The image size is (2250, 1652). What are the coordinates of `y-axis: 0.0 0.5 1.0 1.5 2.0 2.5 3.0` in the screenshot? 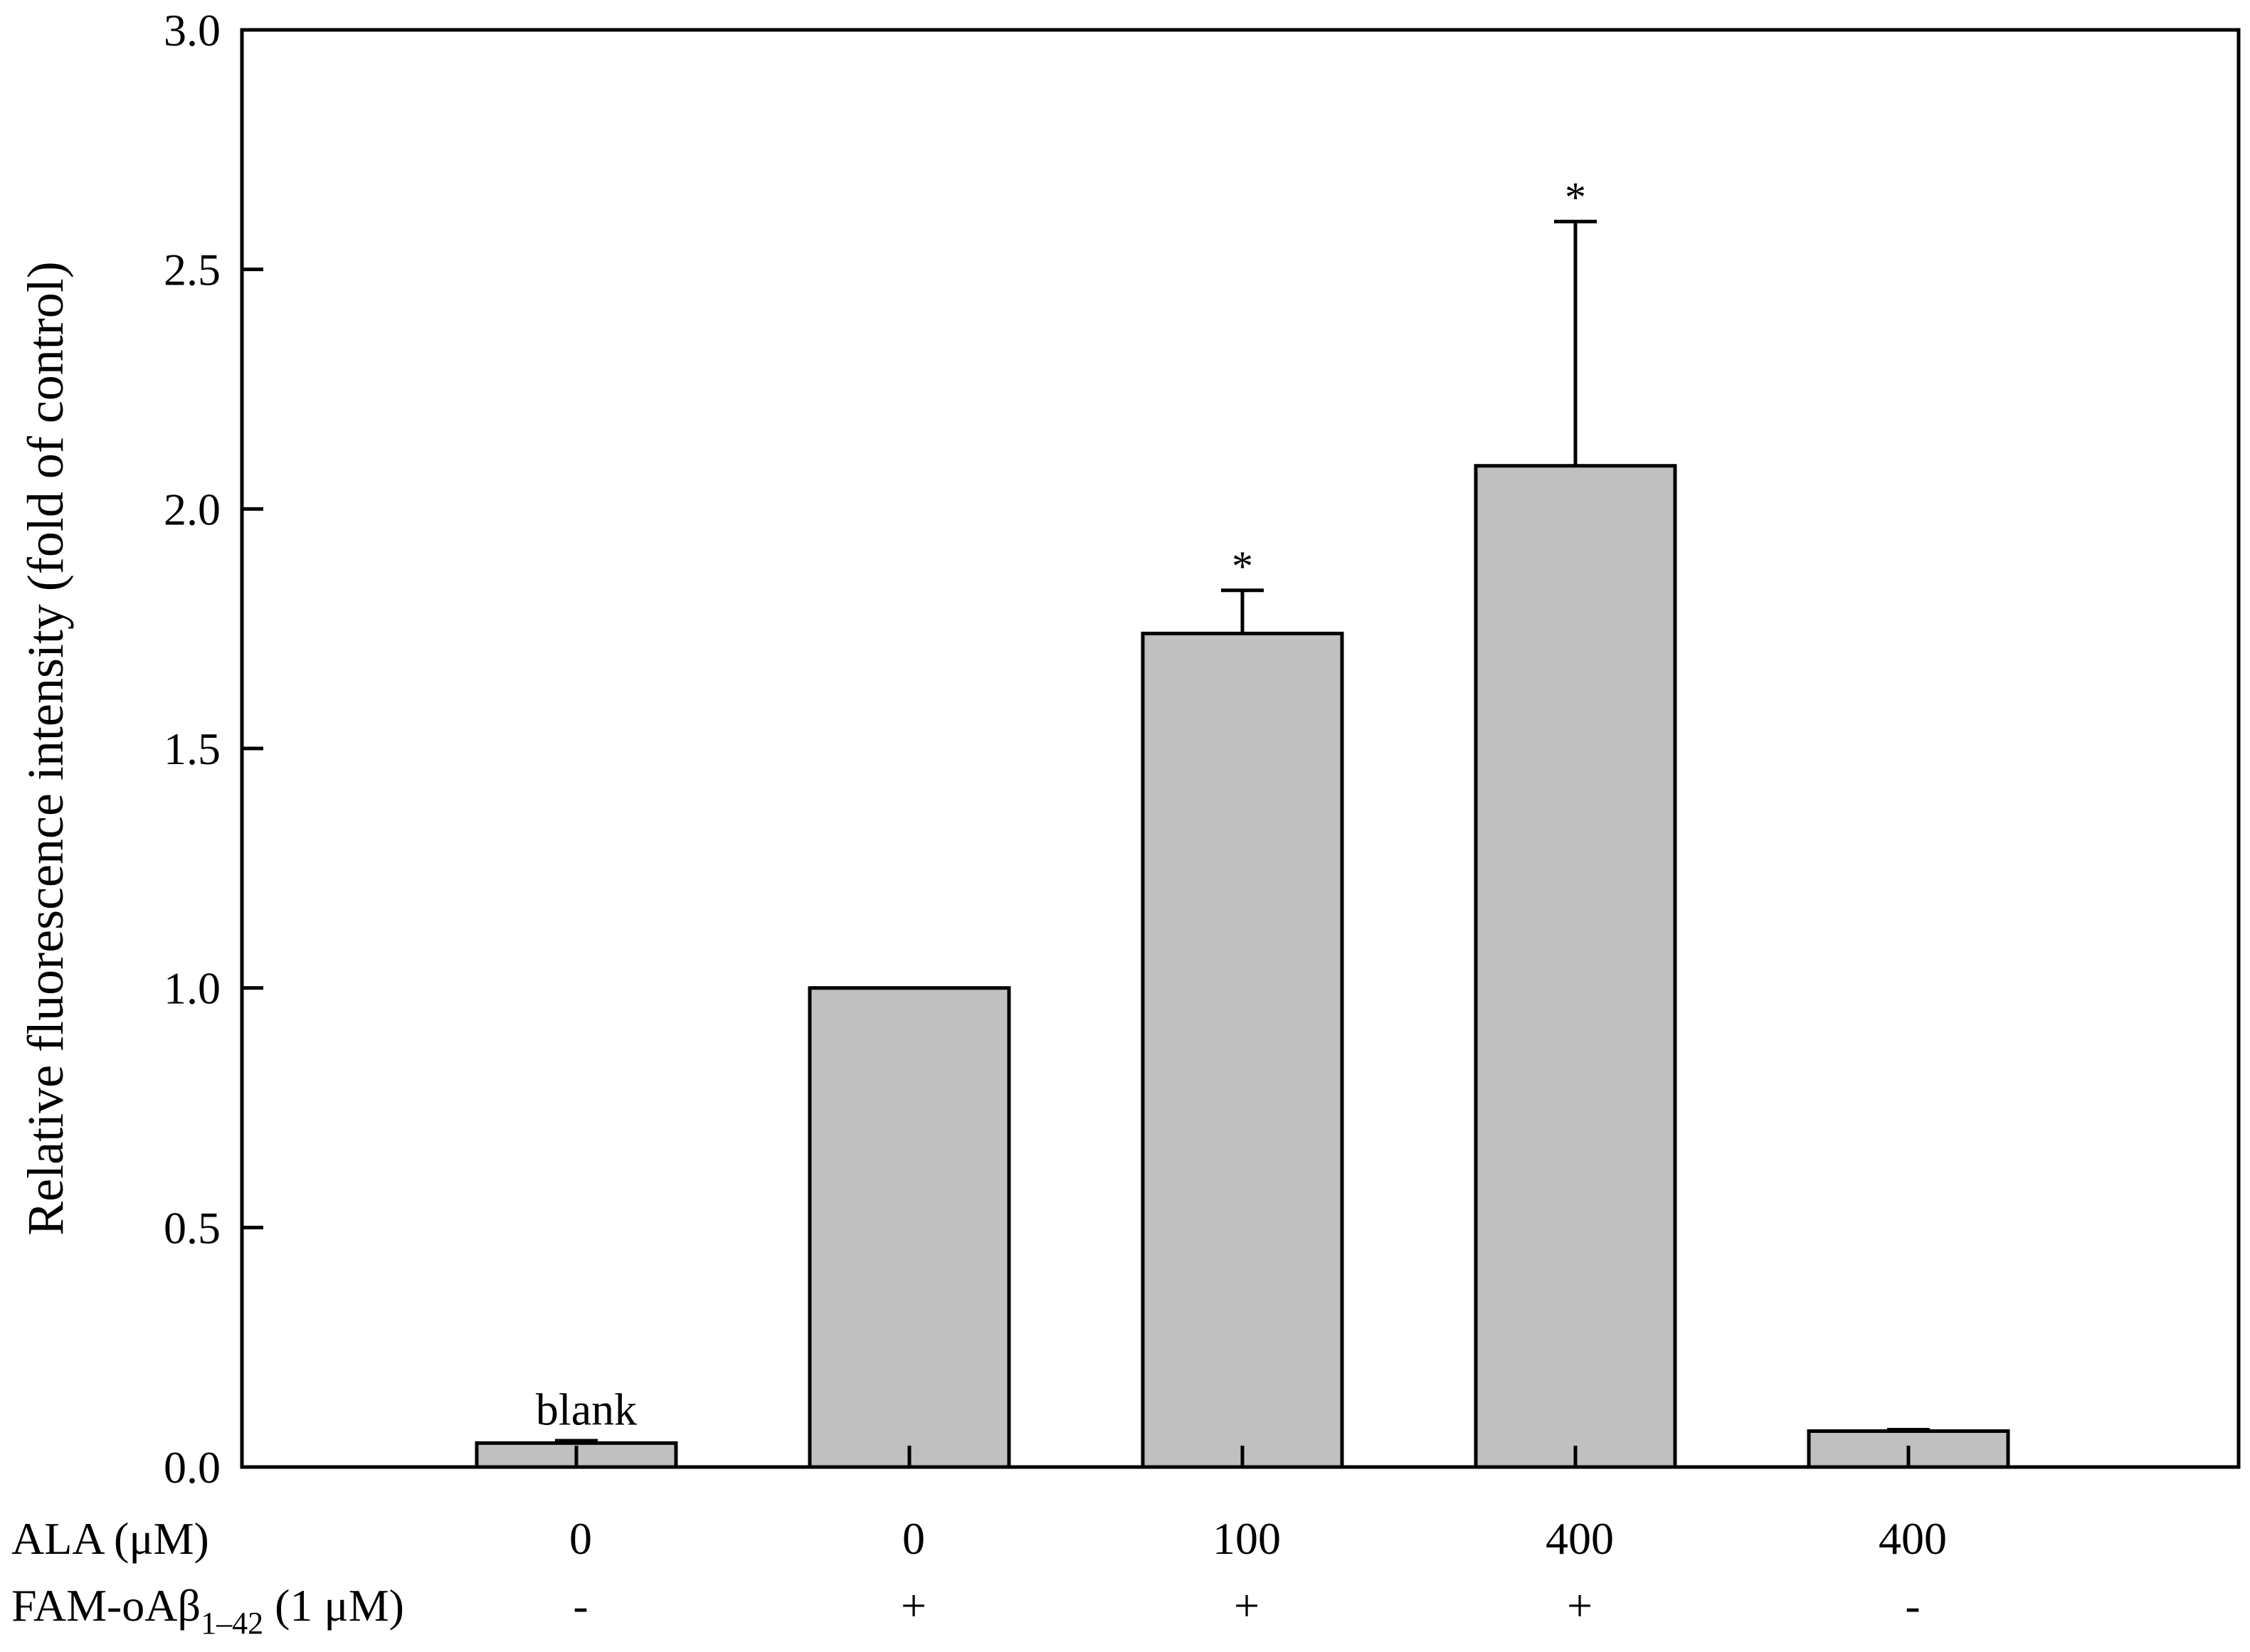 It's located at (213, 749).